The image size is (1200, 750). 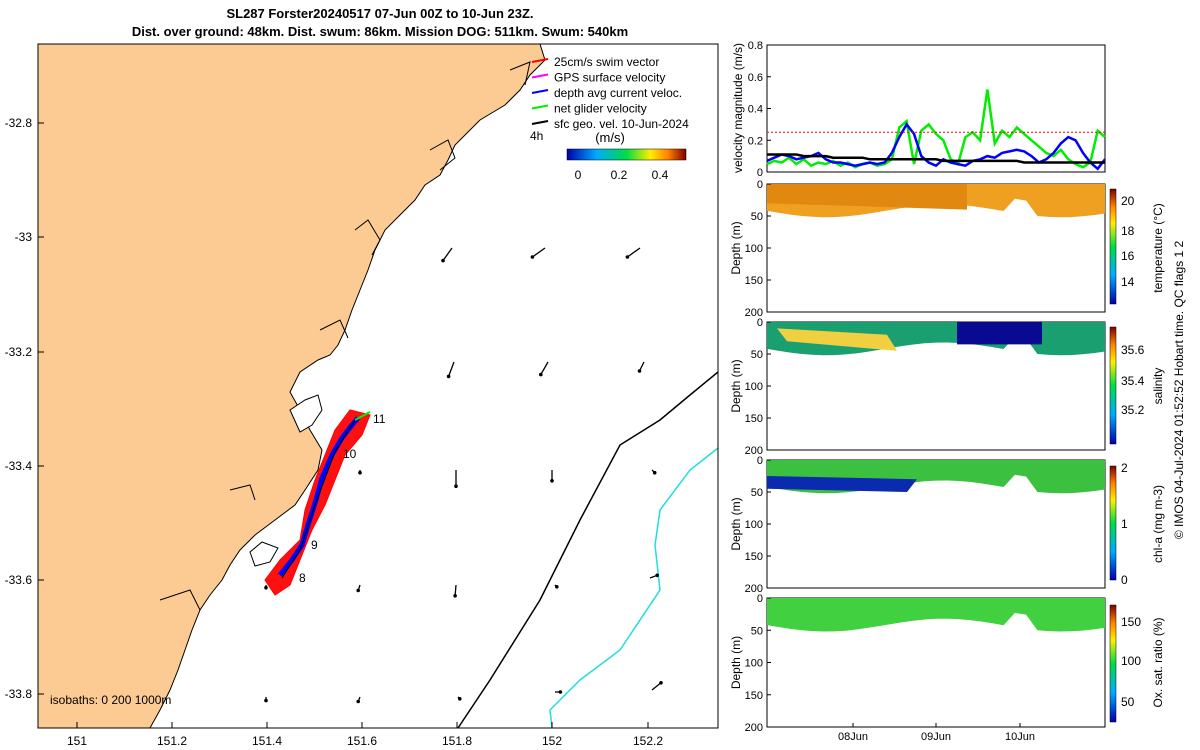 I want to click on legend-label: sfc geo. vel. 10-Jun-2024, so click(x=621, y=124).